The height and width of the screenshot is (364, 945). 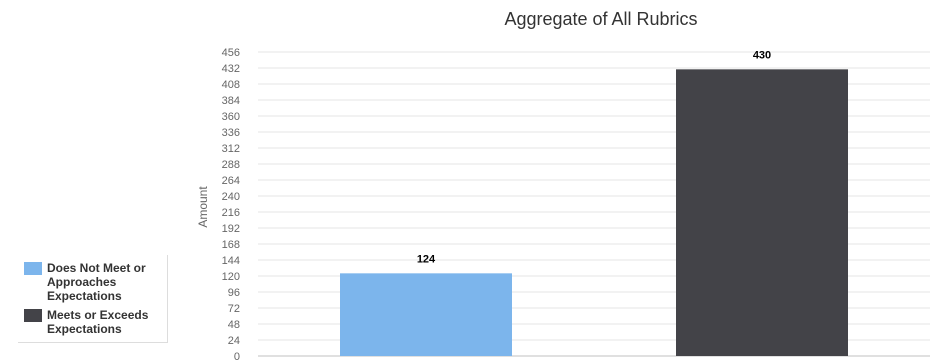 I want to click on data-label: 124, so click(x=426, y=259).